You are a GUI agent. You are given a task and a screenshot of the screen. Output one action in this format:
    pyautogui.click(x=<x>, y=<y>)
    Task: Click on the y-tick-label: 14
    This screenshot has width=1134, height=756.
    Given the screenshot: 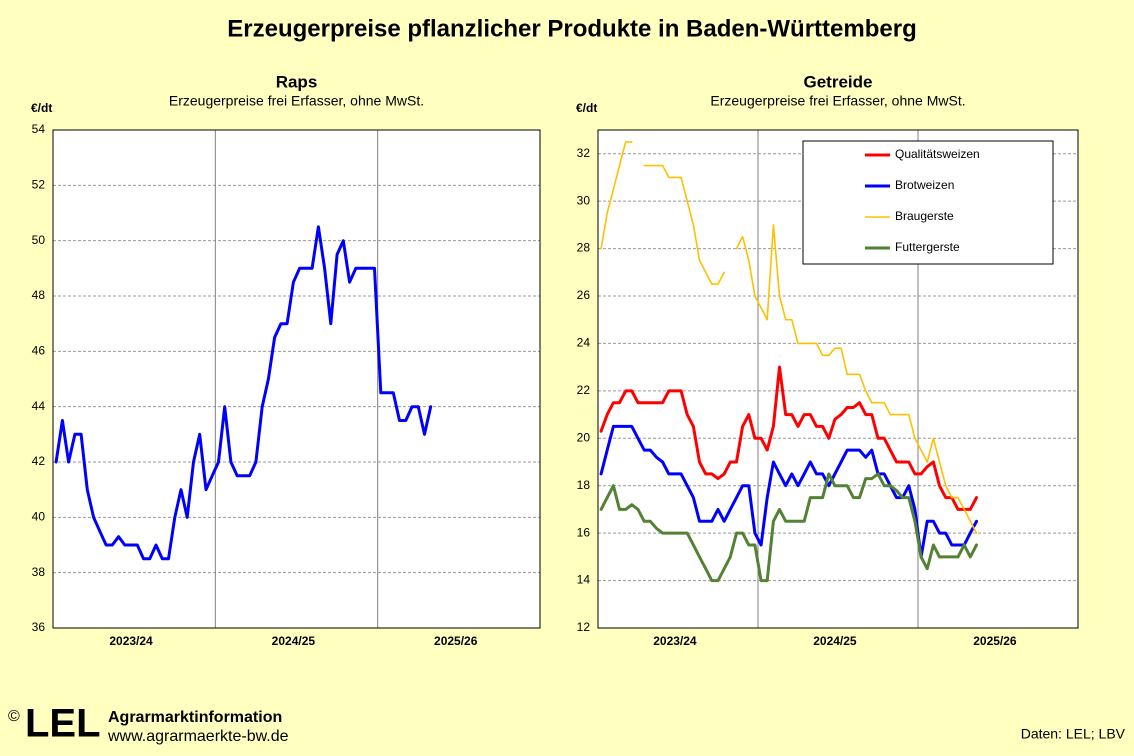 What is the action you would take?
    pyautogui.click(x=584, y=580)
    